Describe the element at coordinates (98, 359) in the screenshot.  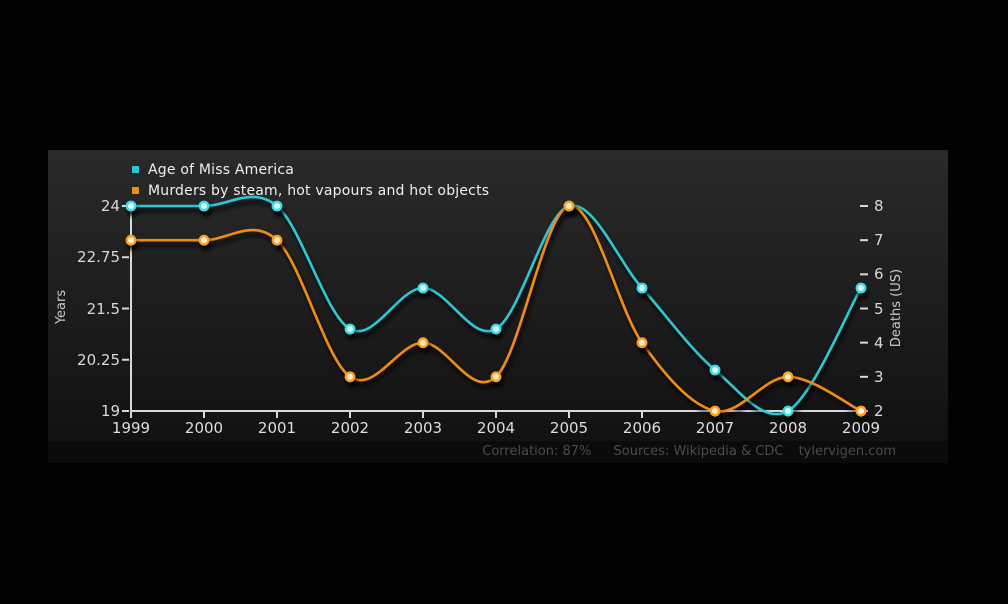
I see `axis-tick-label: 20.25` at that location.